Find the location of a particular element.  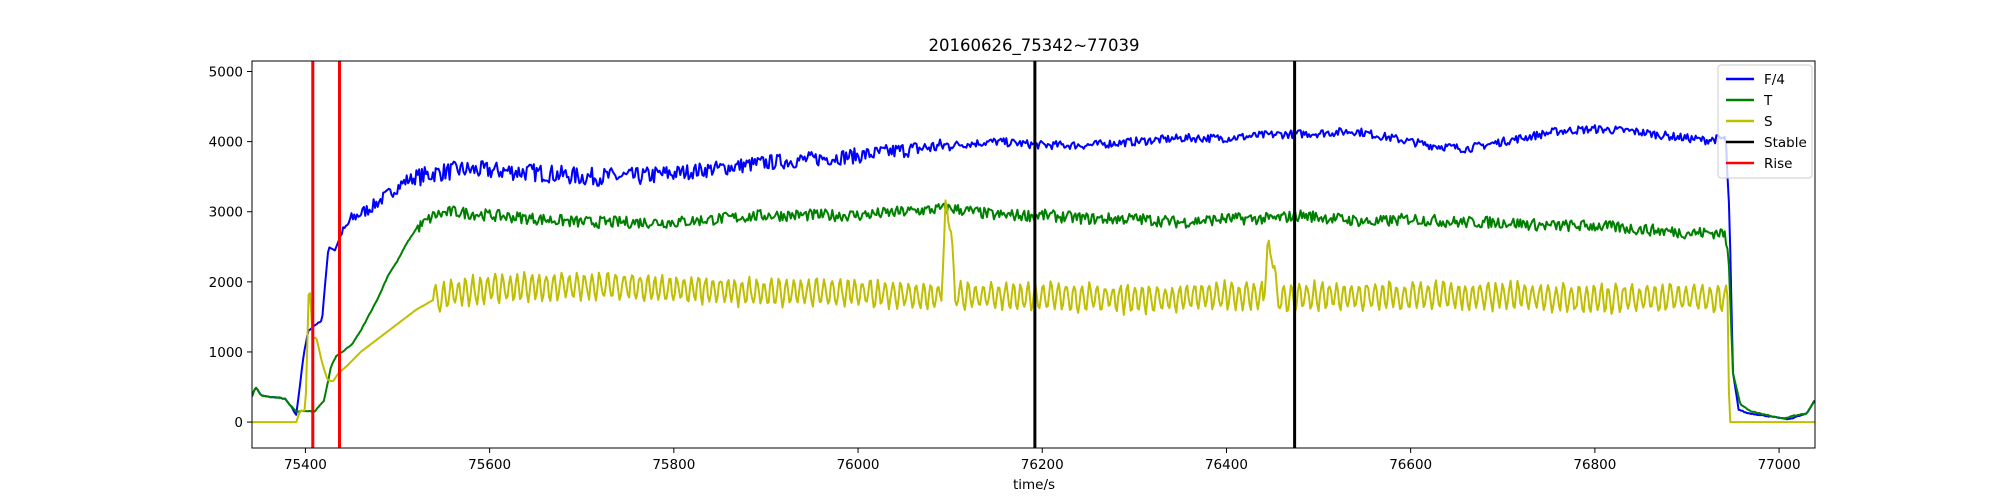

legend-label: Stable is located at coordinates (1785, 143).